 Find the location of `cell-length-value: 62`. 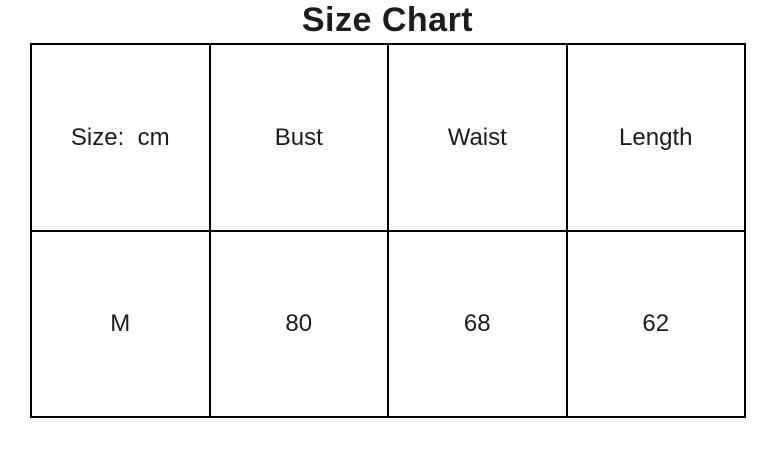

cell-length-value: 62 is located at coordinates (655, 324).